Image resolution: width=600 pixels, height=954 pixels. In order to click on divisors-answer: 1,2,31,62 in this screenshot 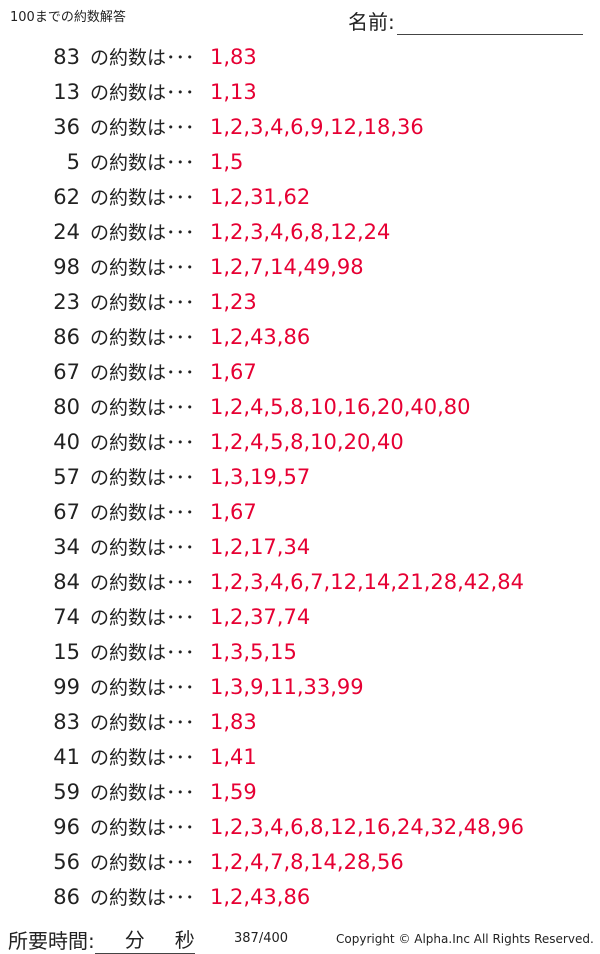, I will do `click(260, 196)`.